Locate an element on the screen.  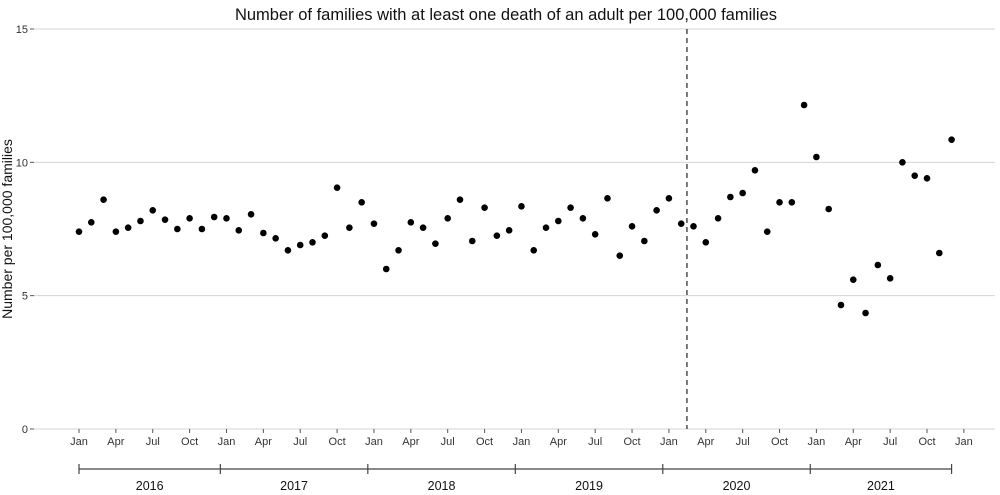
year-label: 2020 is located at coordinates (737, 486).